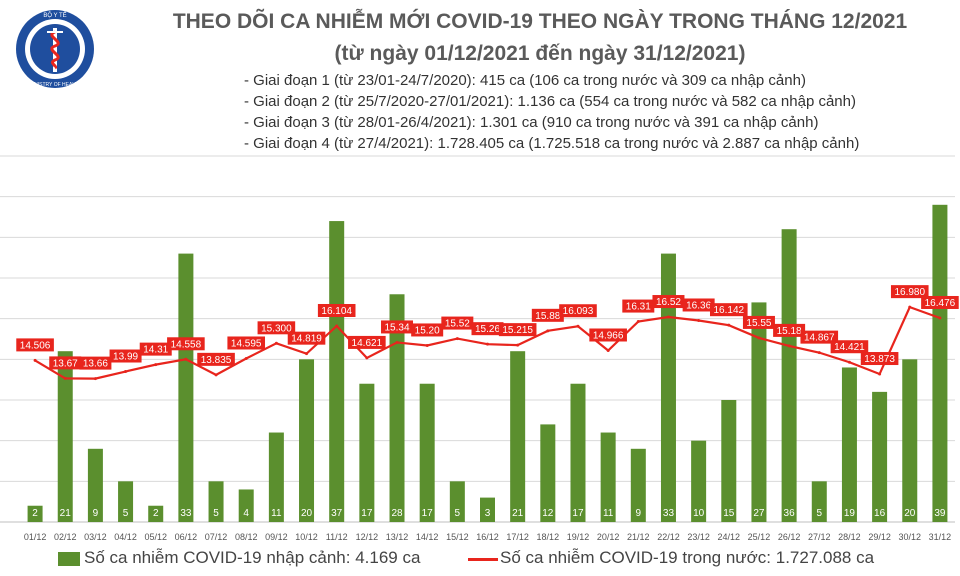  What do you see at coordinates (457, 324) in the screenshot?
I see `line-value-label: 15.52` at bounding box center [457, 324].